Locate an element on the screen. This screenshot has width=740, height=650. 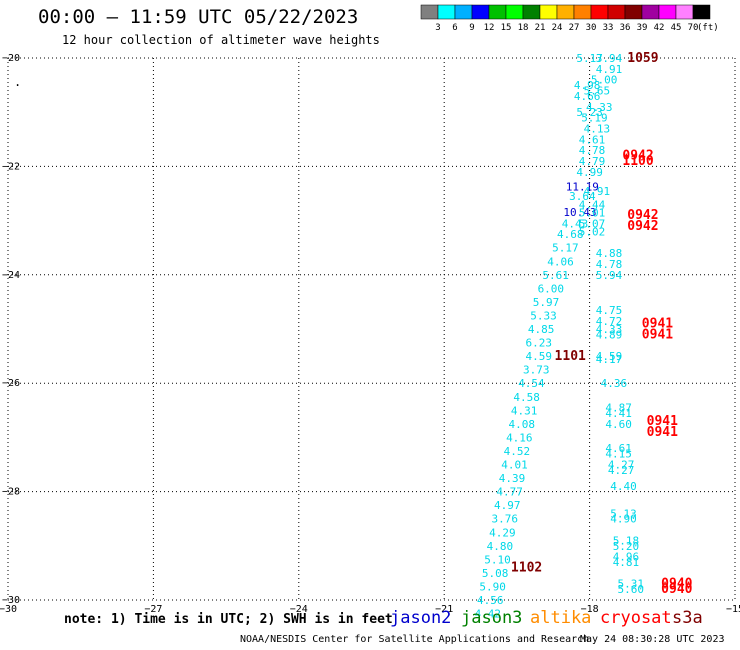
colorbar-tick-label: 42 is located at coordinates (659, 28).